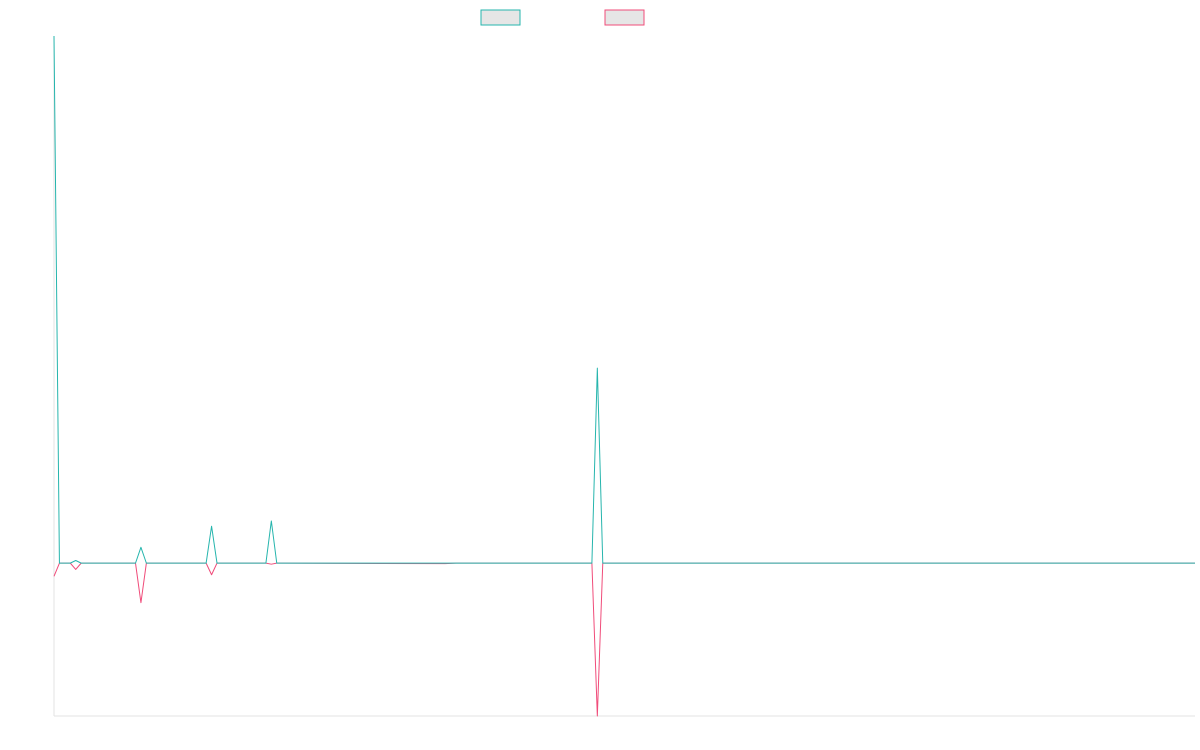 This screenshot has width=1200, height=750. What do you see at coordinates (562, 17) in the screenshot?
I see `legend` at bounding box center [562, 17].